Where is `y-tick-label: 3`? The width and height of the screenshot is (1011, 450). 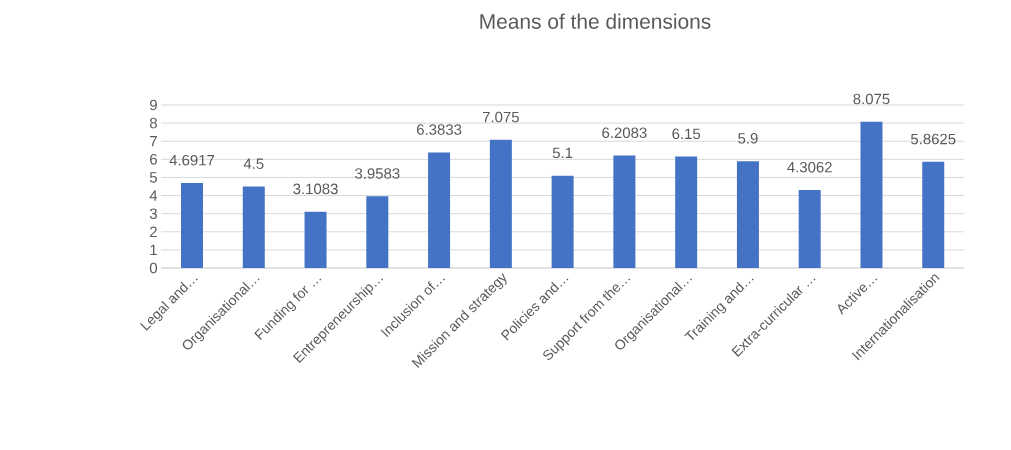 y-tick-label: 3 is located at coordinates (153, 213).